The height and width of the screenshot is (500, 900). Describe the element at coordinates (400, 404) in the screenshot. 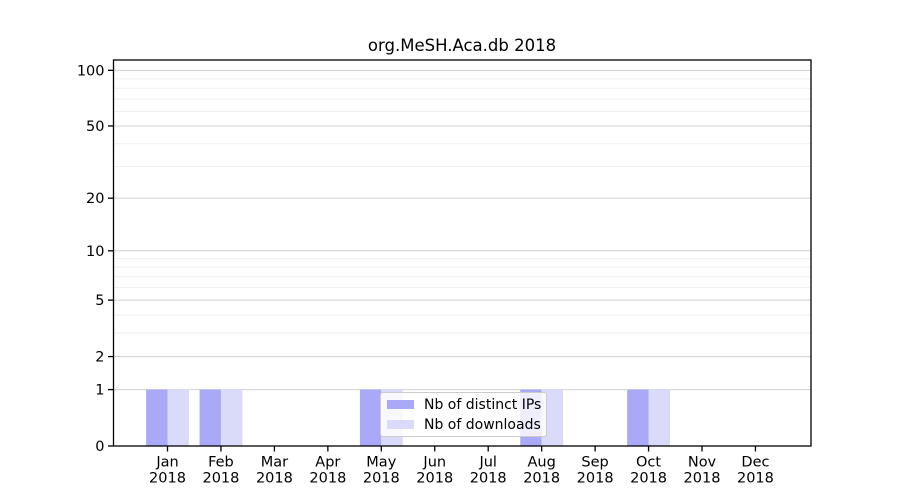

I see `legend-swatch-distinct-ips-icon` at that location.